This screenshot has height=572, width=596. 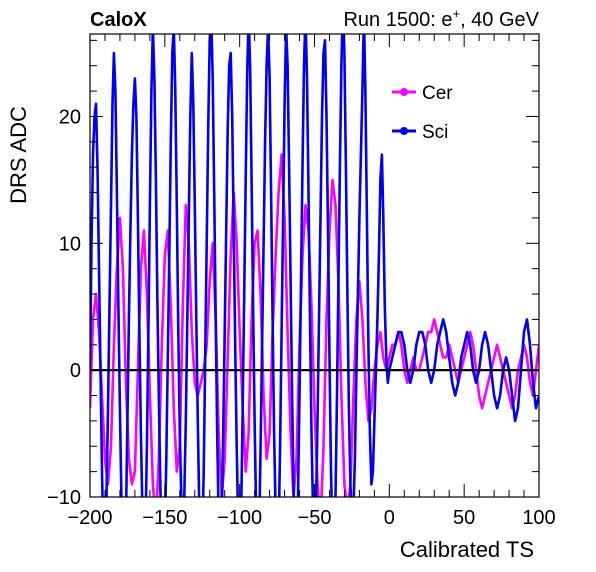 I want to click on run-label-superscript: +, so click(x=456, y=13).